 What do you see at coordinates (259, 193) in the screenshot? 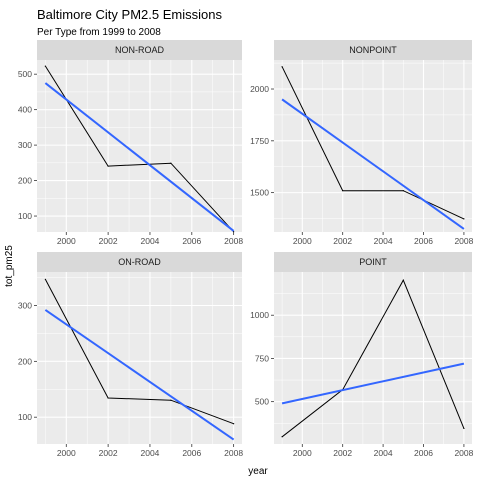
I see `y-tick-label: 1500` at bounding box center [259, 193].